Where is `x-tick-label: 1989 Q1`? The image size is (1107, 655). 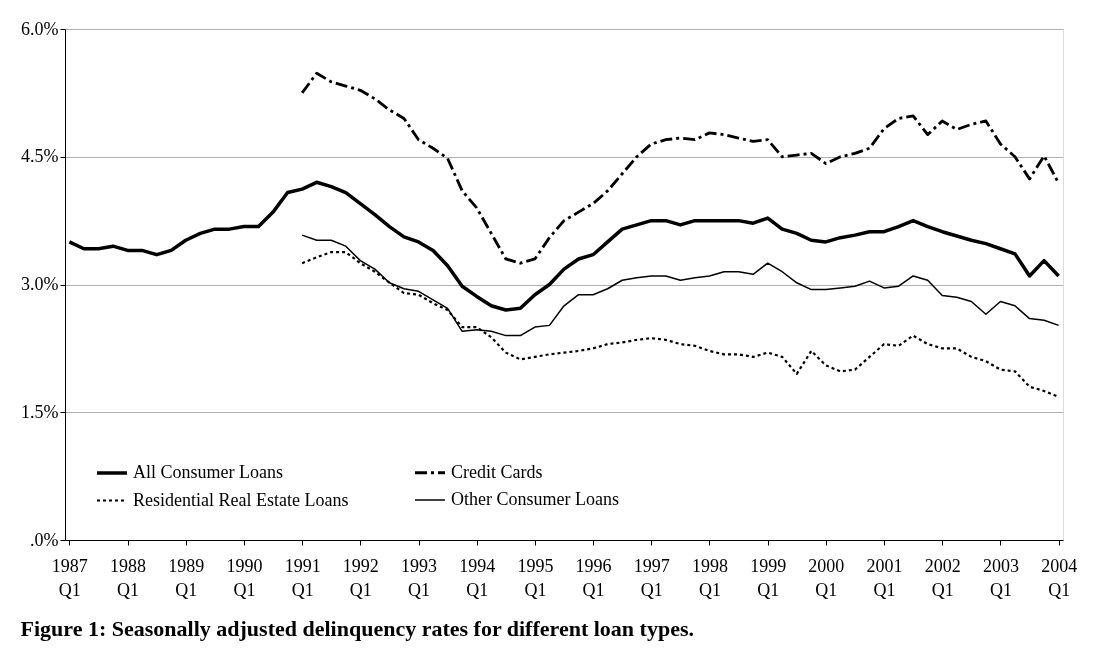
x-tick-label: 1989 Q1 is located at coordinates (186, 577).